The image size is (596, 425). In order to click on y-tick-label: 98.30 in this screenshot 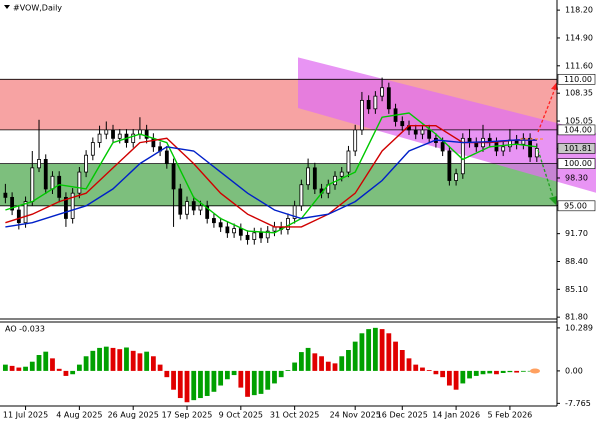, I will do `click(576, 177)`.